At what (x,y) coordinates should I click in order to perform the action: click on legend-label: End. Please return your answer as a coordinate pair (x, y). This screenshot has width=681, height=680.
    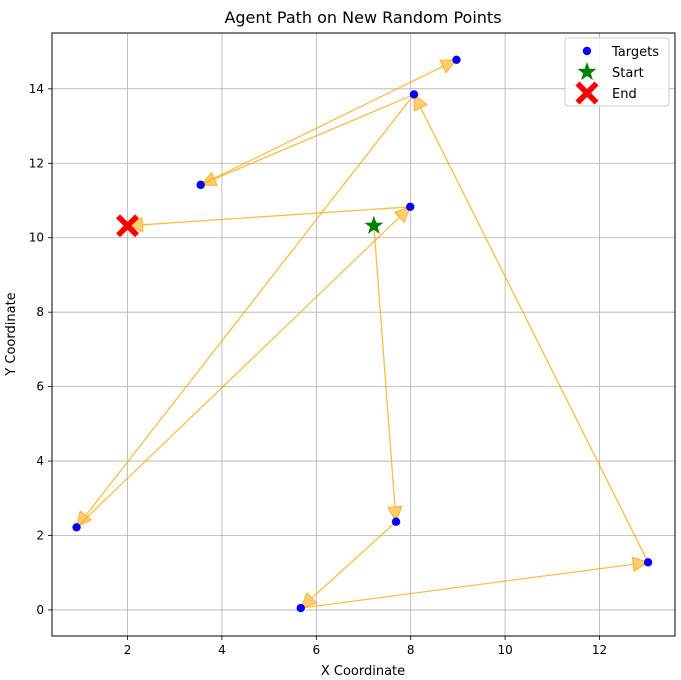
    Looking at the image, I should click on (624, 94).